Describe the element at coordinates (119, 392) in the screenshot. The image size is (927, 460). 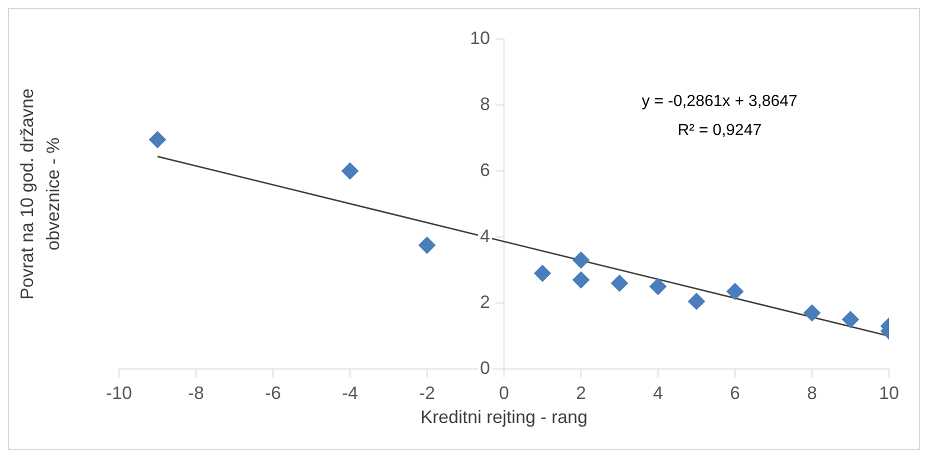
I see `x-tick-label: -10` at that location.